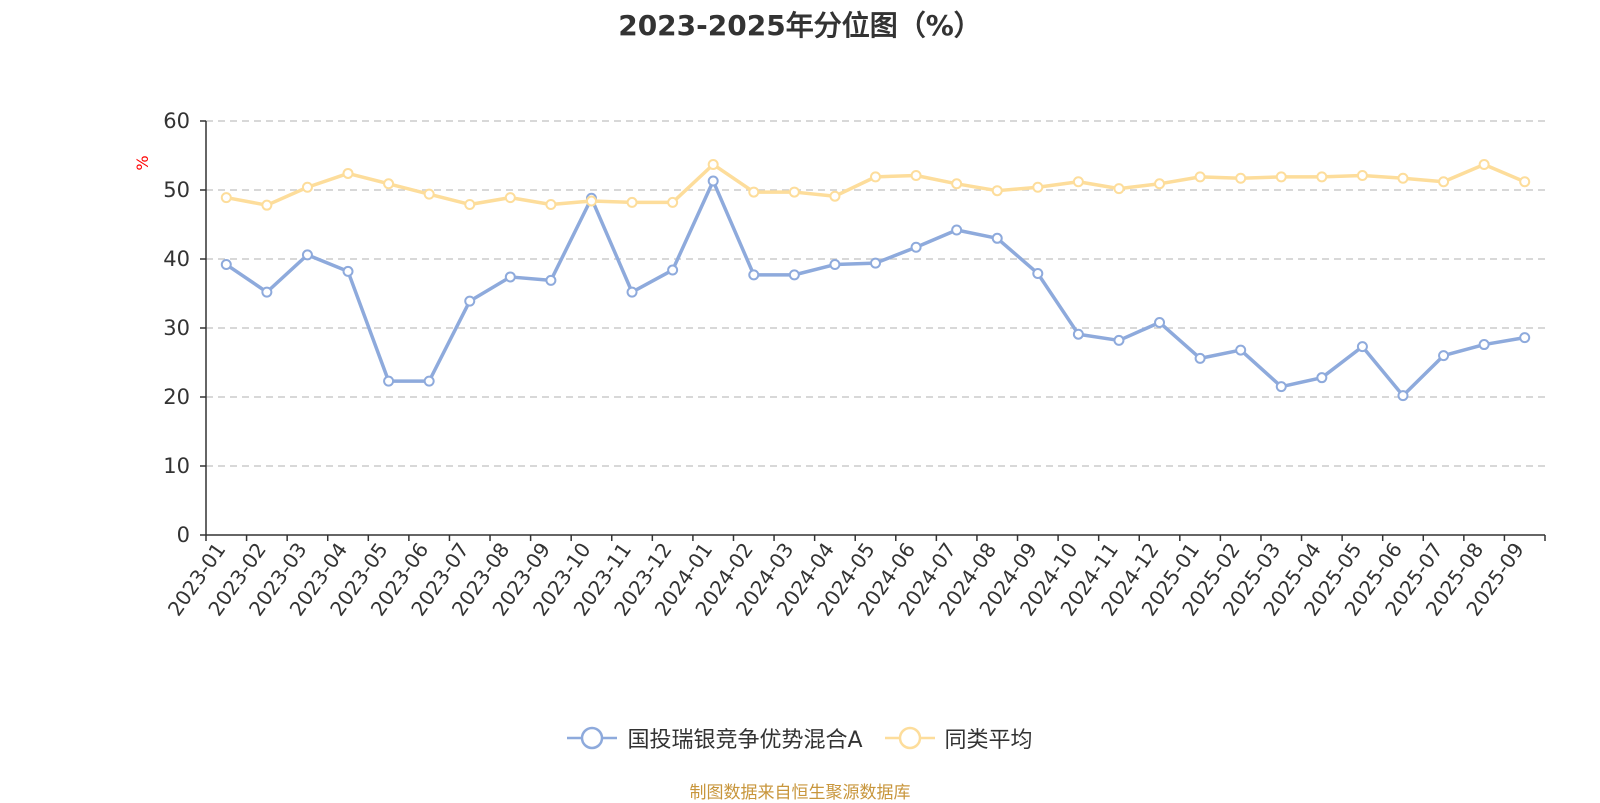  What do you see at coordinates (176, 121) in the screenshot?
I see `y-tick-label: 60` at bounding box center [176, 121].